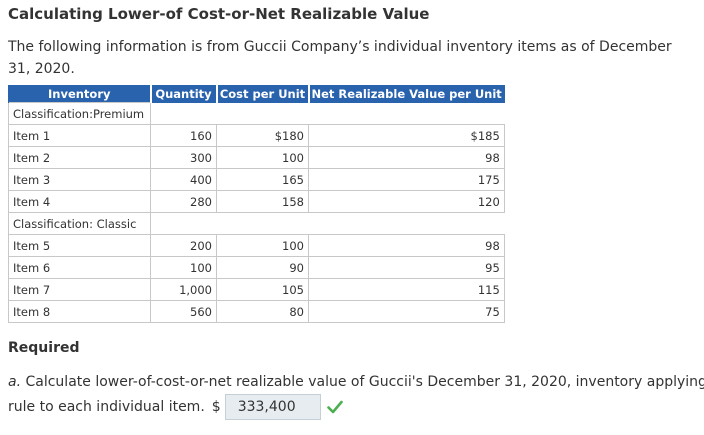 The height and width of the screenshot is (435, 704). What do you see at coordinates (106, 407) in the screenshot?
I see `question-line-2: rule to each individual item.` at bounding box center [106, 407].